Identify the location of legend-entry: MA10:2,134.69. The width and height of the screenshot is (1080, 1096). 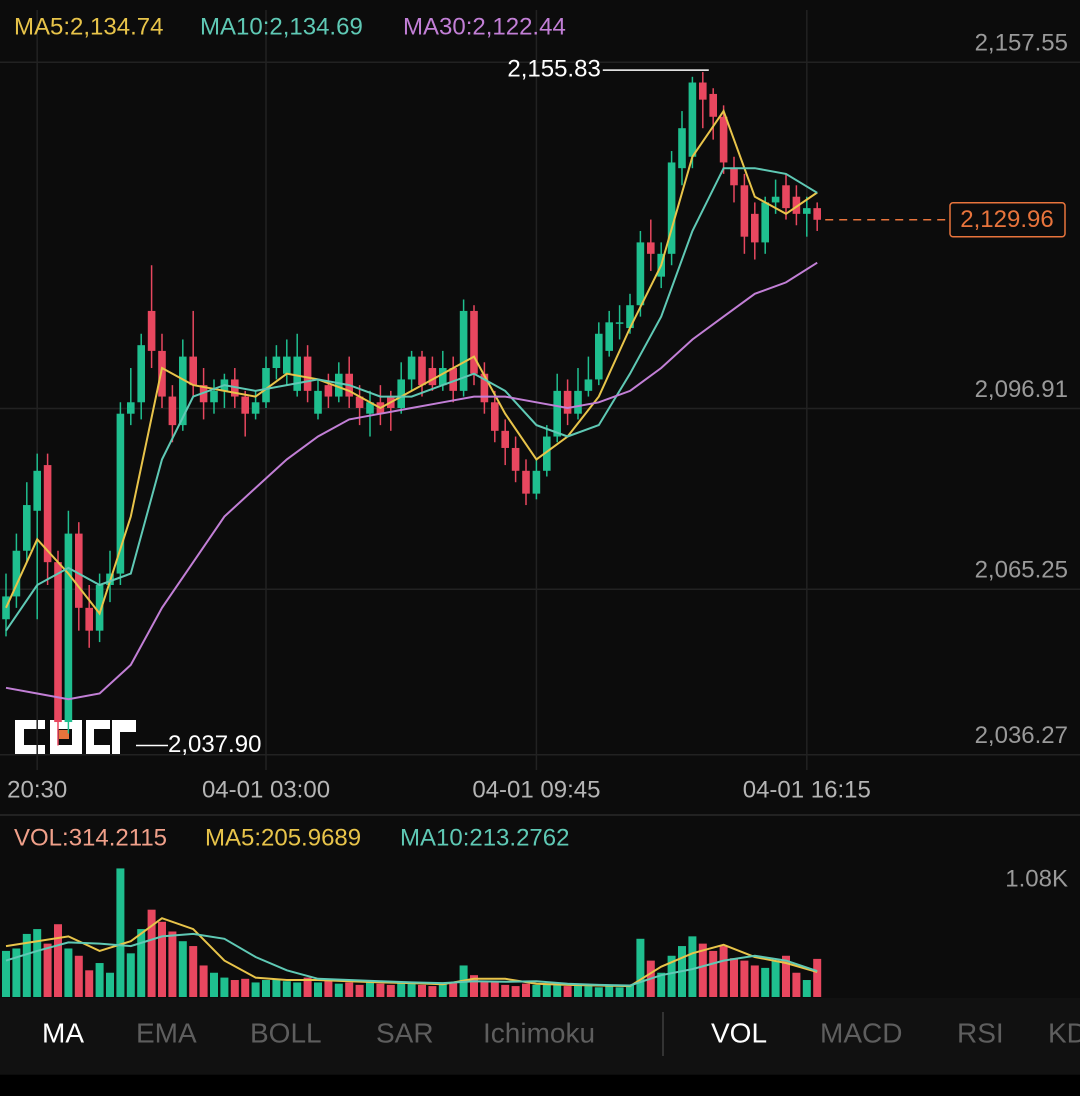
(281, 26).